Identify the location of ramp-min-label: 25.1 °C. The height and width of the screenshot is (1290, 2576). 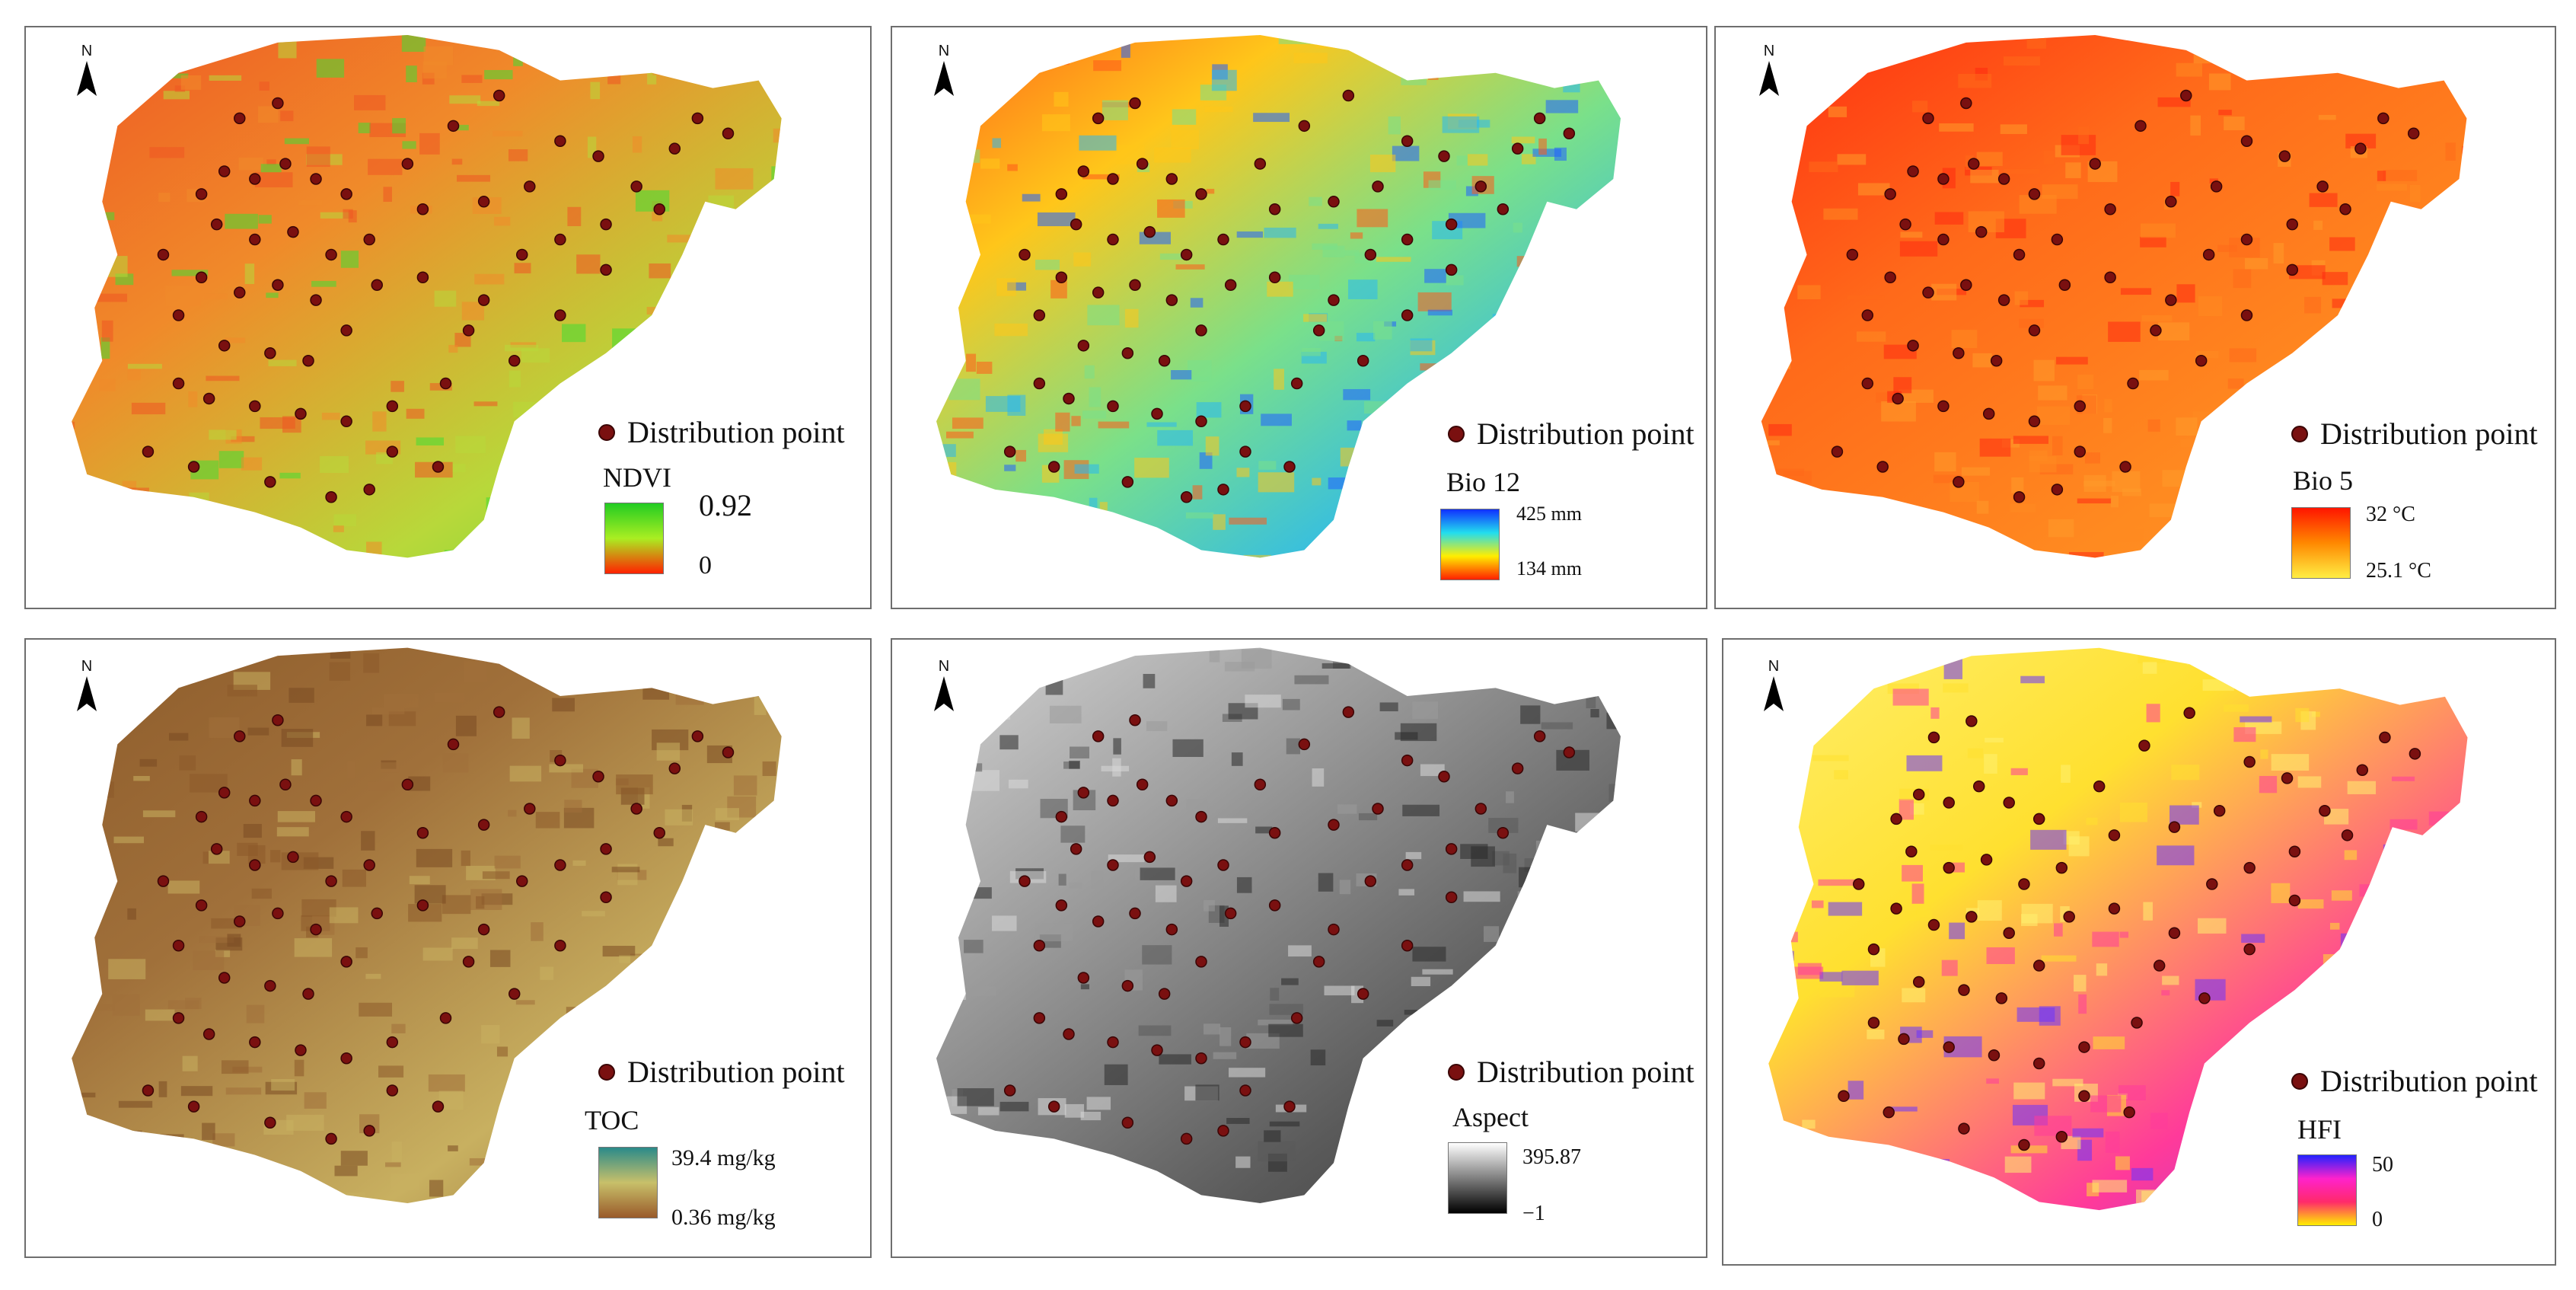
(2399, 571).